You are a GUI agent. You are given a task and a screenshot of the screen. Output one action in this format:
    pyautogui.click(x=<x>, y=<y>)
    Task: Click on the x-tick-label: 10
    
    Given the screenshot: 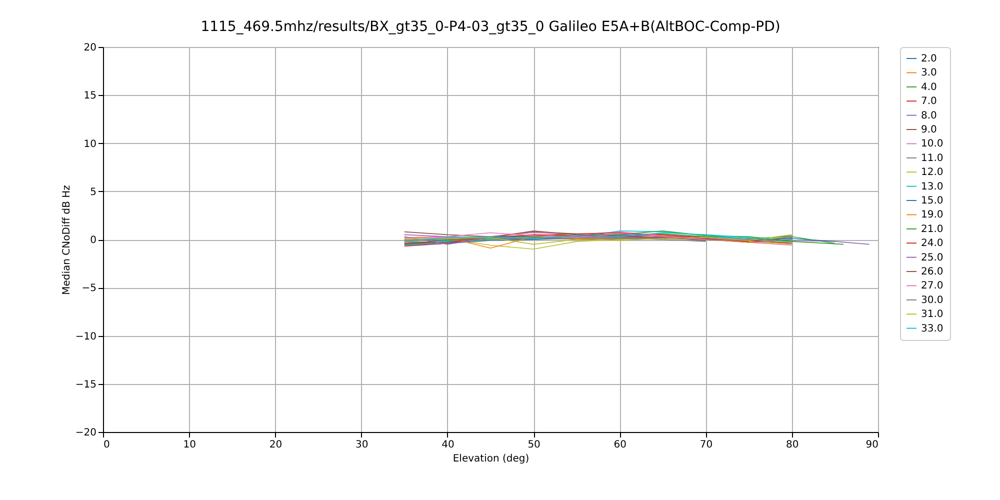 What is the action you would take?
    pyautogui.click(x=189, y=445)
    